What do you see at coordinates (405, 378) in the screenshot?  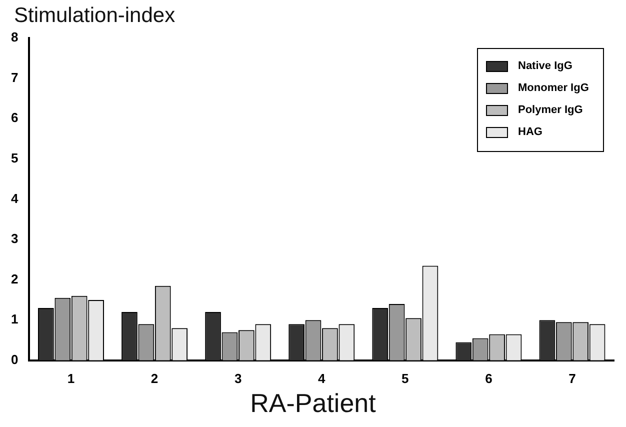 I see `x-tick-label: 5` at bounding box center [405, 378].